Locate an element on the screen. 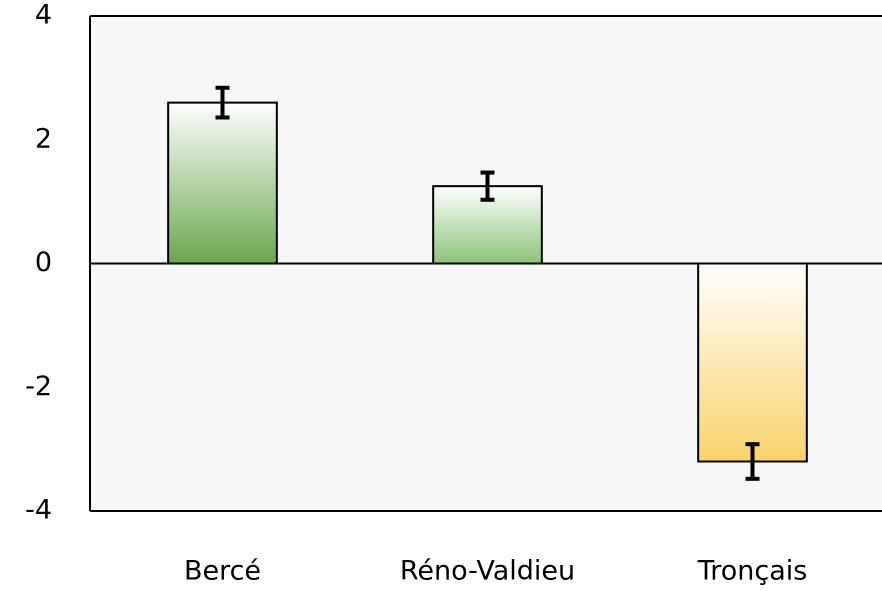 The width and height of the screenshot is (882, 591). x-tick-label: Tronçais is located at coordinates (752, 571).